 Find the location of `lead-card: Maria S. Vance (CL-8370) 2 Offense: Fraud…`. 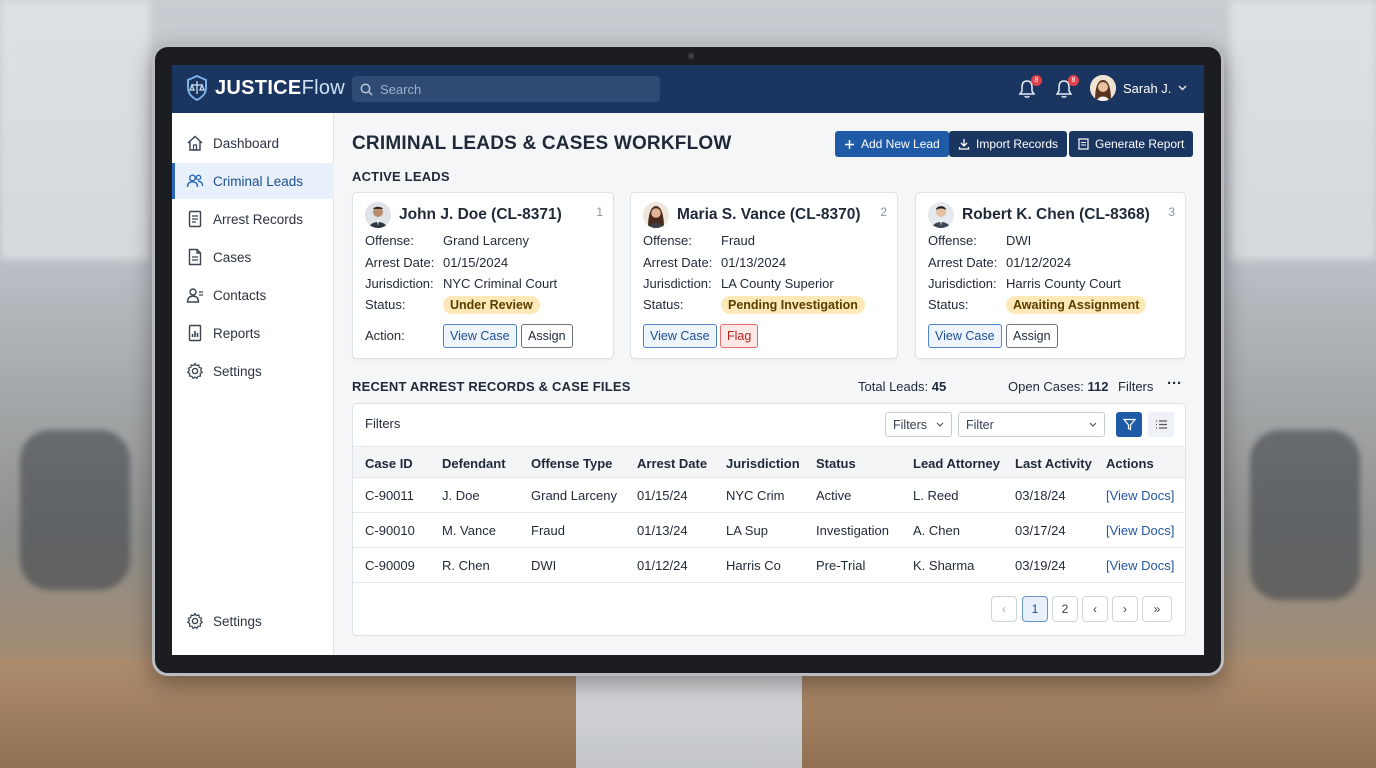

lead-card: Maria S. Vance (CL-8370) 2 Offense: Fraud… is located at coordinates (764, 275).